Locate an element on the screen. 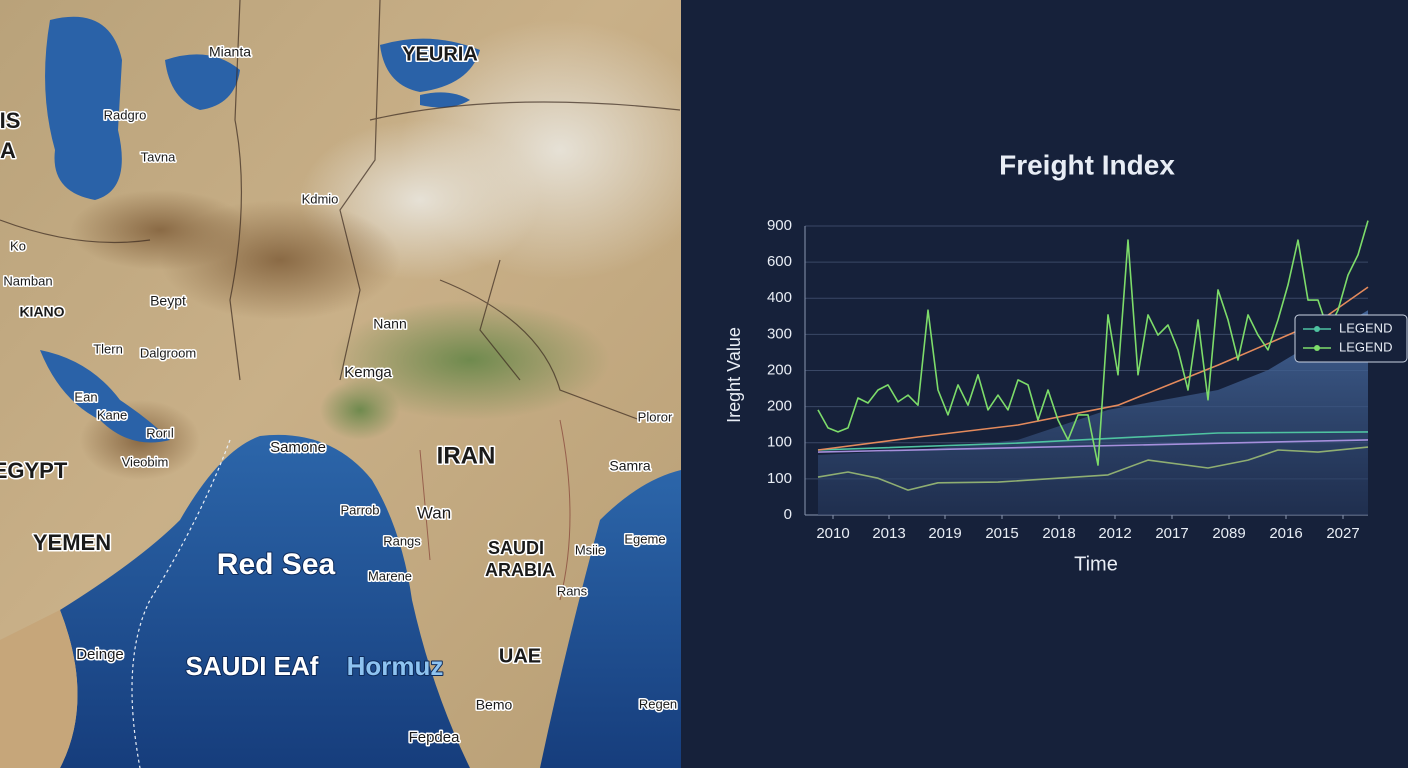  x-axis-label: Time is located at coordinates (1096, 564).